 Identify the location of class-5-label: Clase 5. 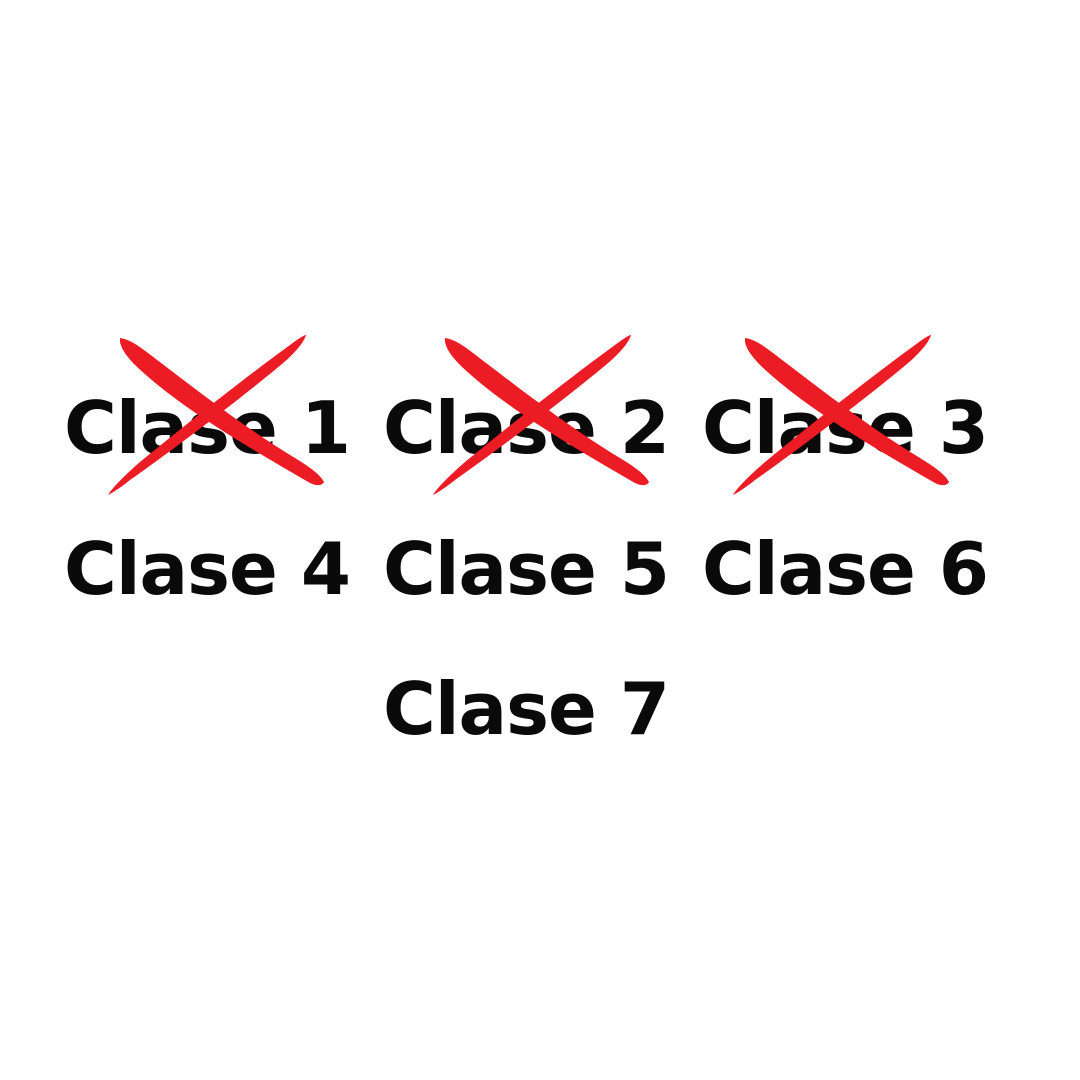
(526, 569).